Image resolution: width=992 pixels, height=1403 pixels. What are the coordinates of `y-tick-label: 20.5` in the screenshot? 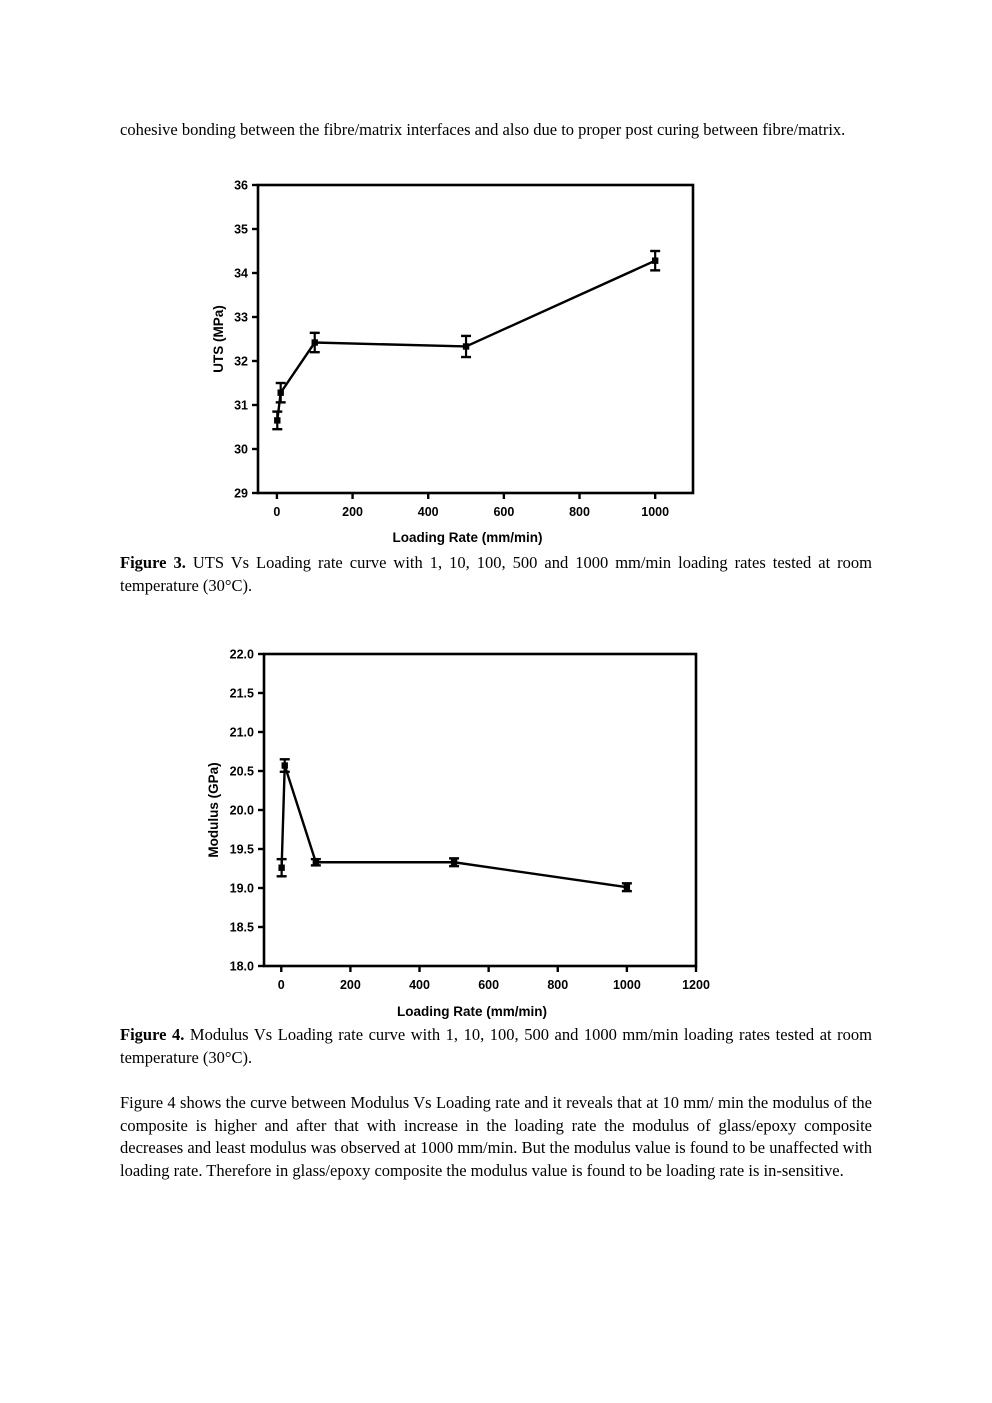 It's located at (242, 772).